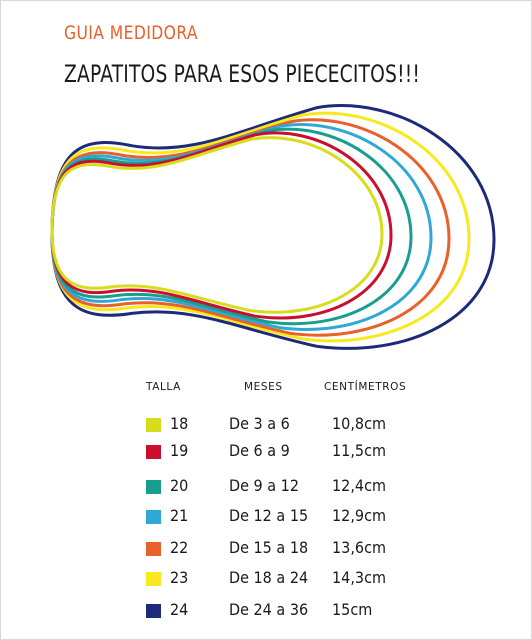 The width and height of the screenshot is (532, 640). What do you see at coordinates (359, 450) in the screenshot?
I see `cm-value: 11,5cm` at bounding box center [359, 450].